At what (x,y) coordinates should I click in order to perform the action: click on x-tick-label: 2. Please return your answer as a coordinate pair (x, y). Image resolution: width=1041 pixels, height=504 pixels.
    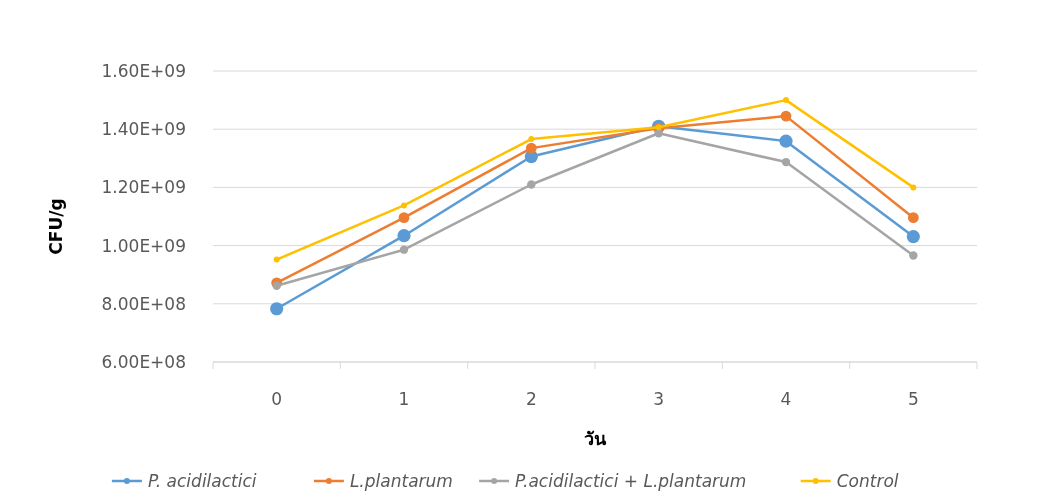
    Looking at the image, I should click on (531, 399).